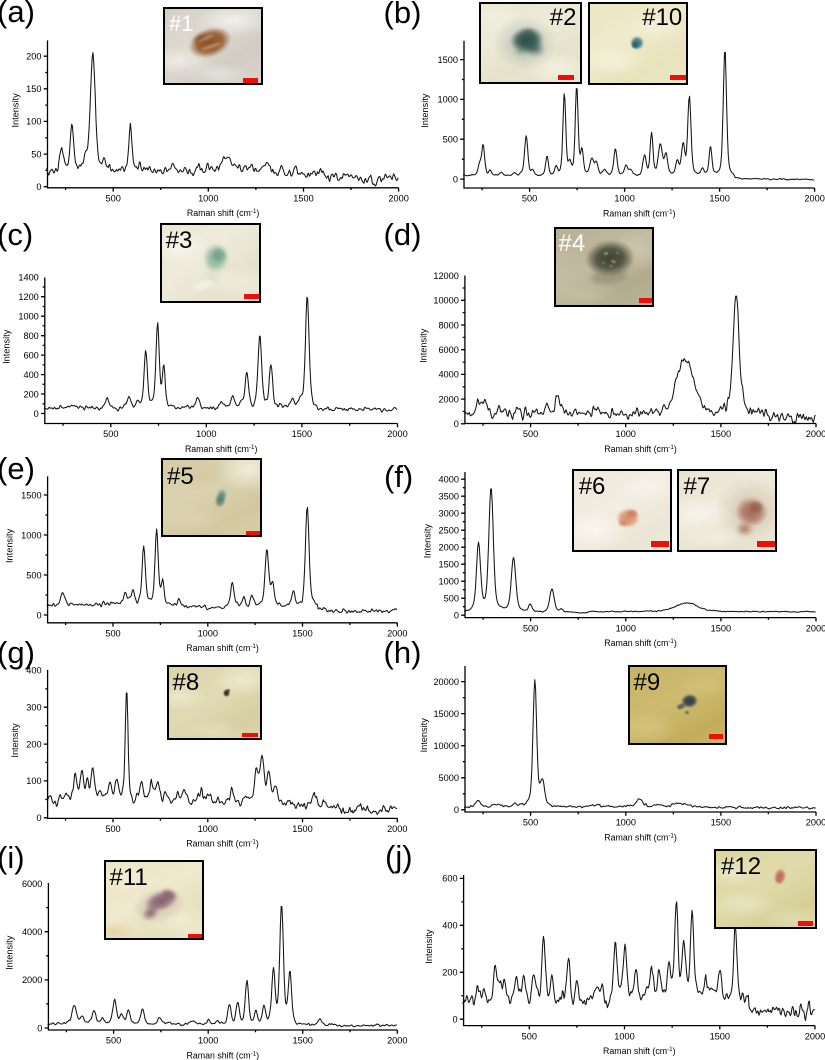 This screenshot has height=1060, width=825. I want to click on svg-text: 20000, so click(446, 682).